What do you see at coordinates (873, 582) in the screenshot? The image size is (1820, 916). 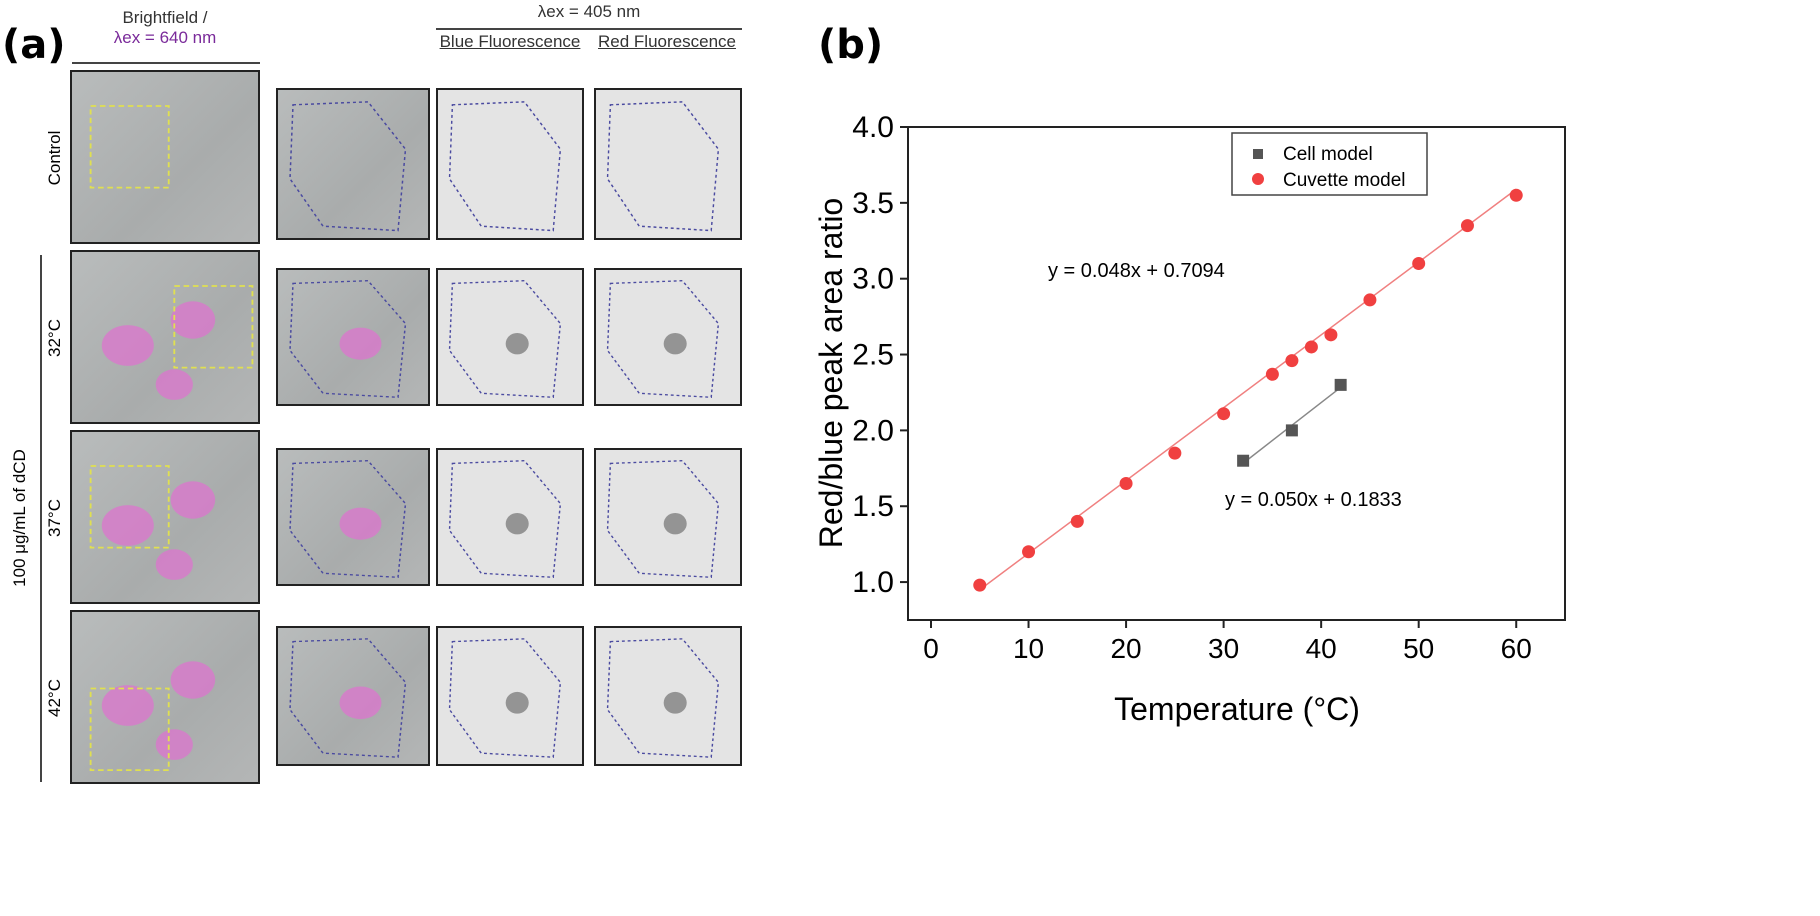 I see `y-tick-label: 1.0` at bounding box center [873, 582].